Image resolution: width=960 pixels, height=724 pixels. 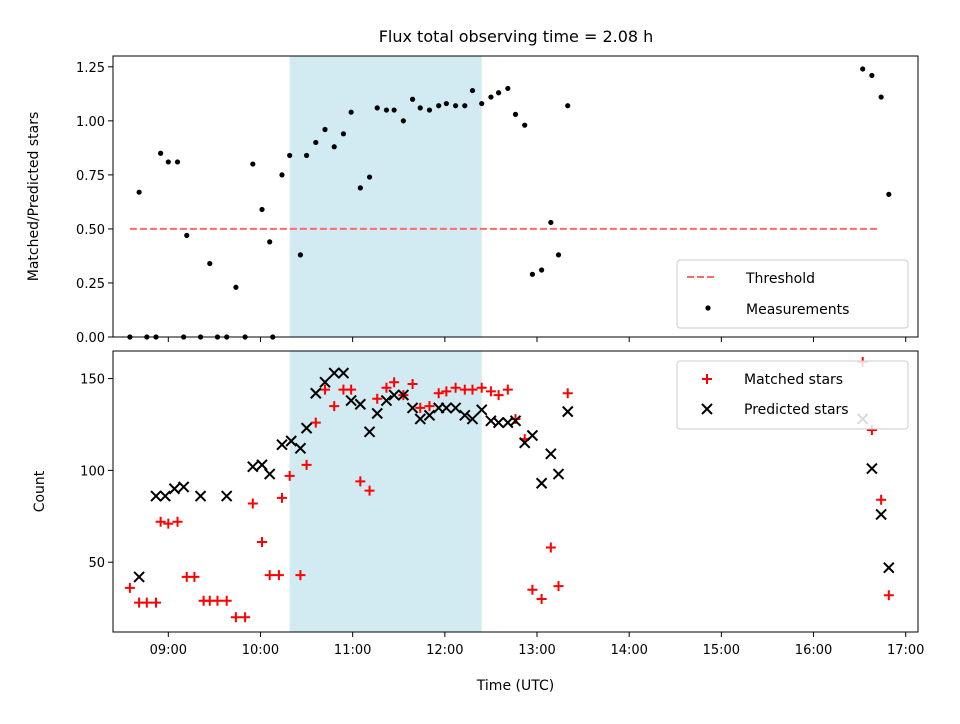 What do you see at coordinates (708, 308) in the screenshot?
I see `legend-measurement-swatch` at bounding box center [708, 308].